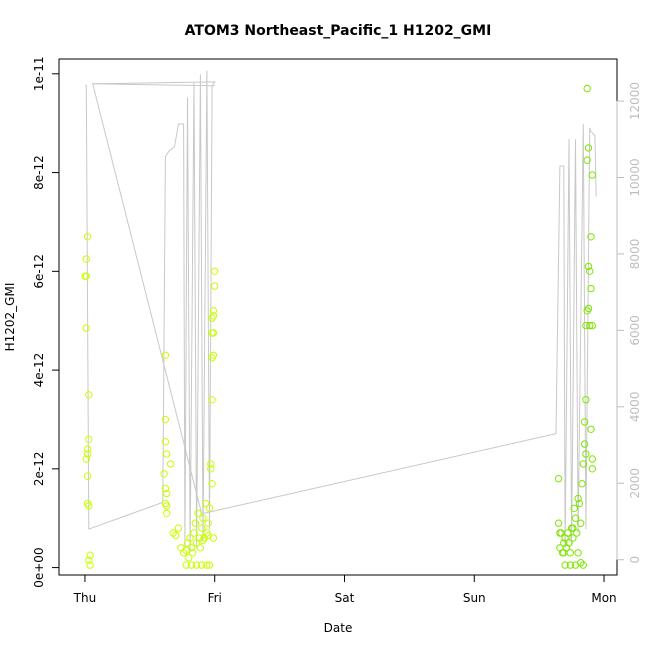  Describe the element at coordinates (39, 172) in the screenshot. I see `y-tick-label: 8e-12` at that location.